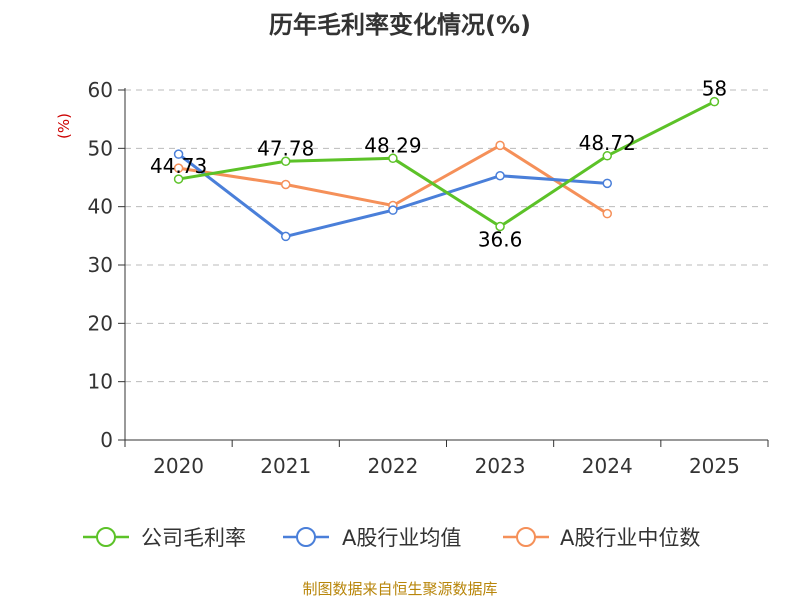  Describe the element at coordinates (400, 25) in the screenshot. I see `chart-title: 历年毛利率变化情况(%)` at that location.